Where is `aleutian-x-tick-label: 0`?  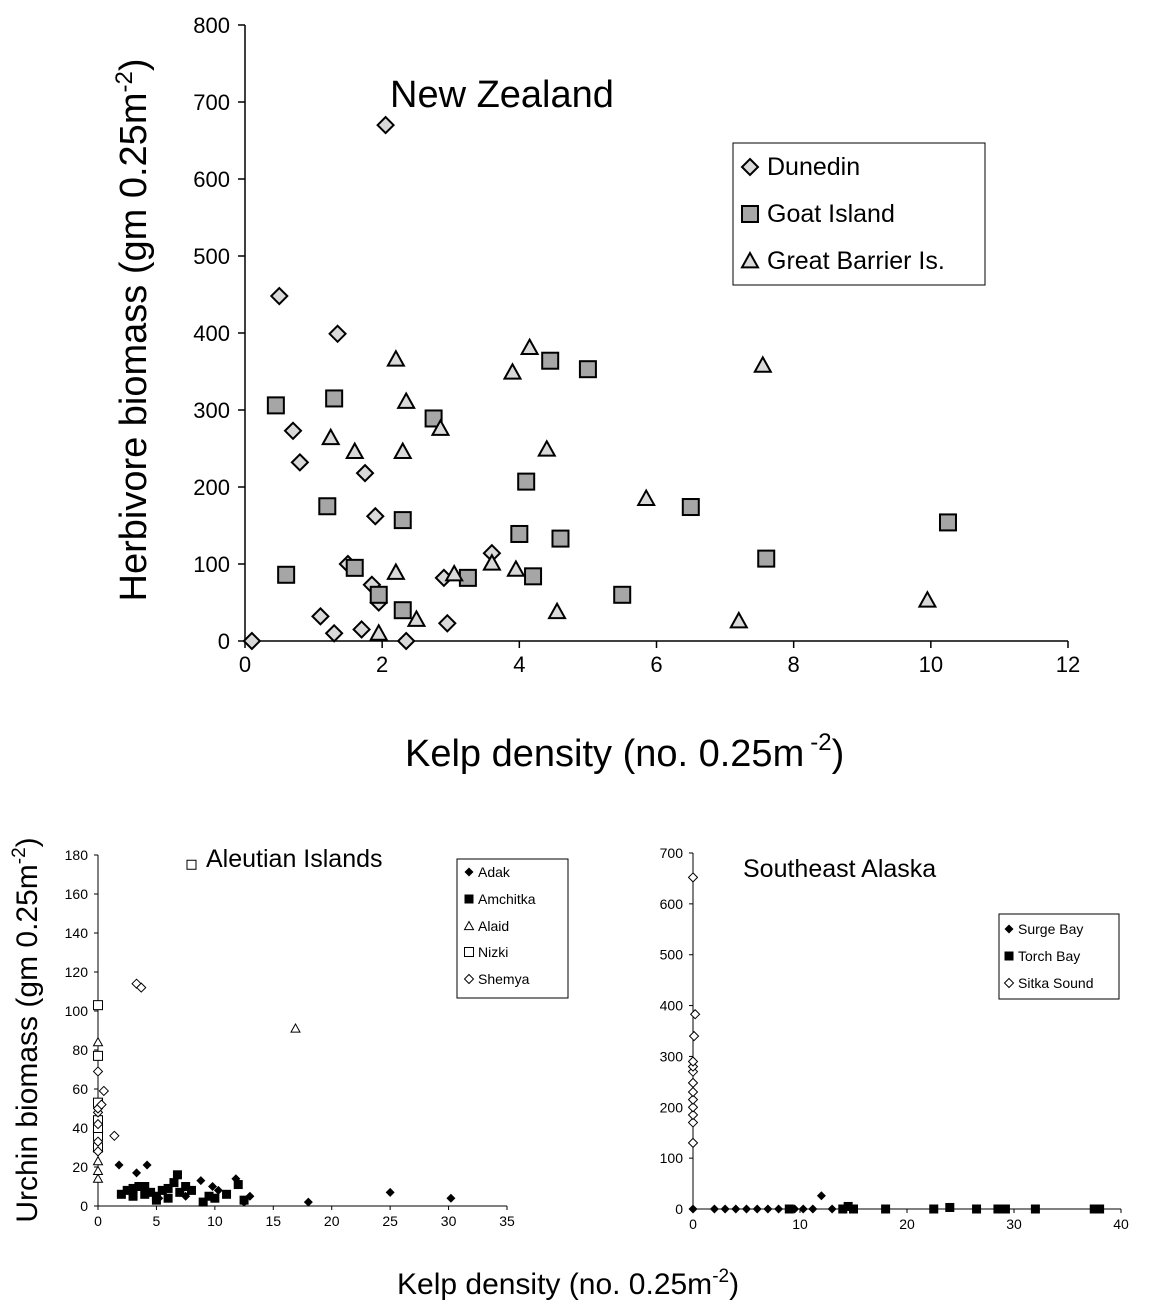 aleutian-x-tick-label: 0 is located at coordinates (98, 1221).